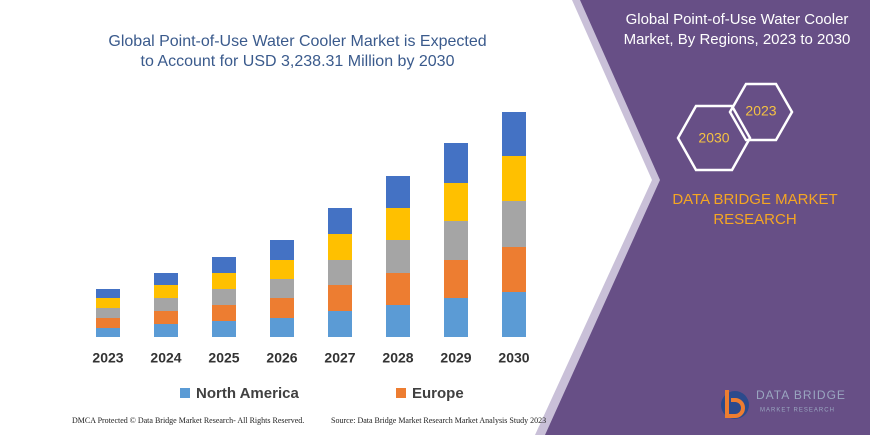 This screenshot has width=870, height=435. I want to click on logo-name: DATA BRIDGE, so click(801, 395).